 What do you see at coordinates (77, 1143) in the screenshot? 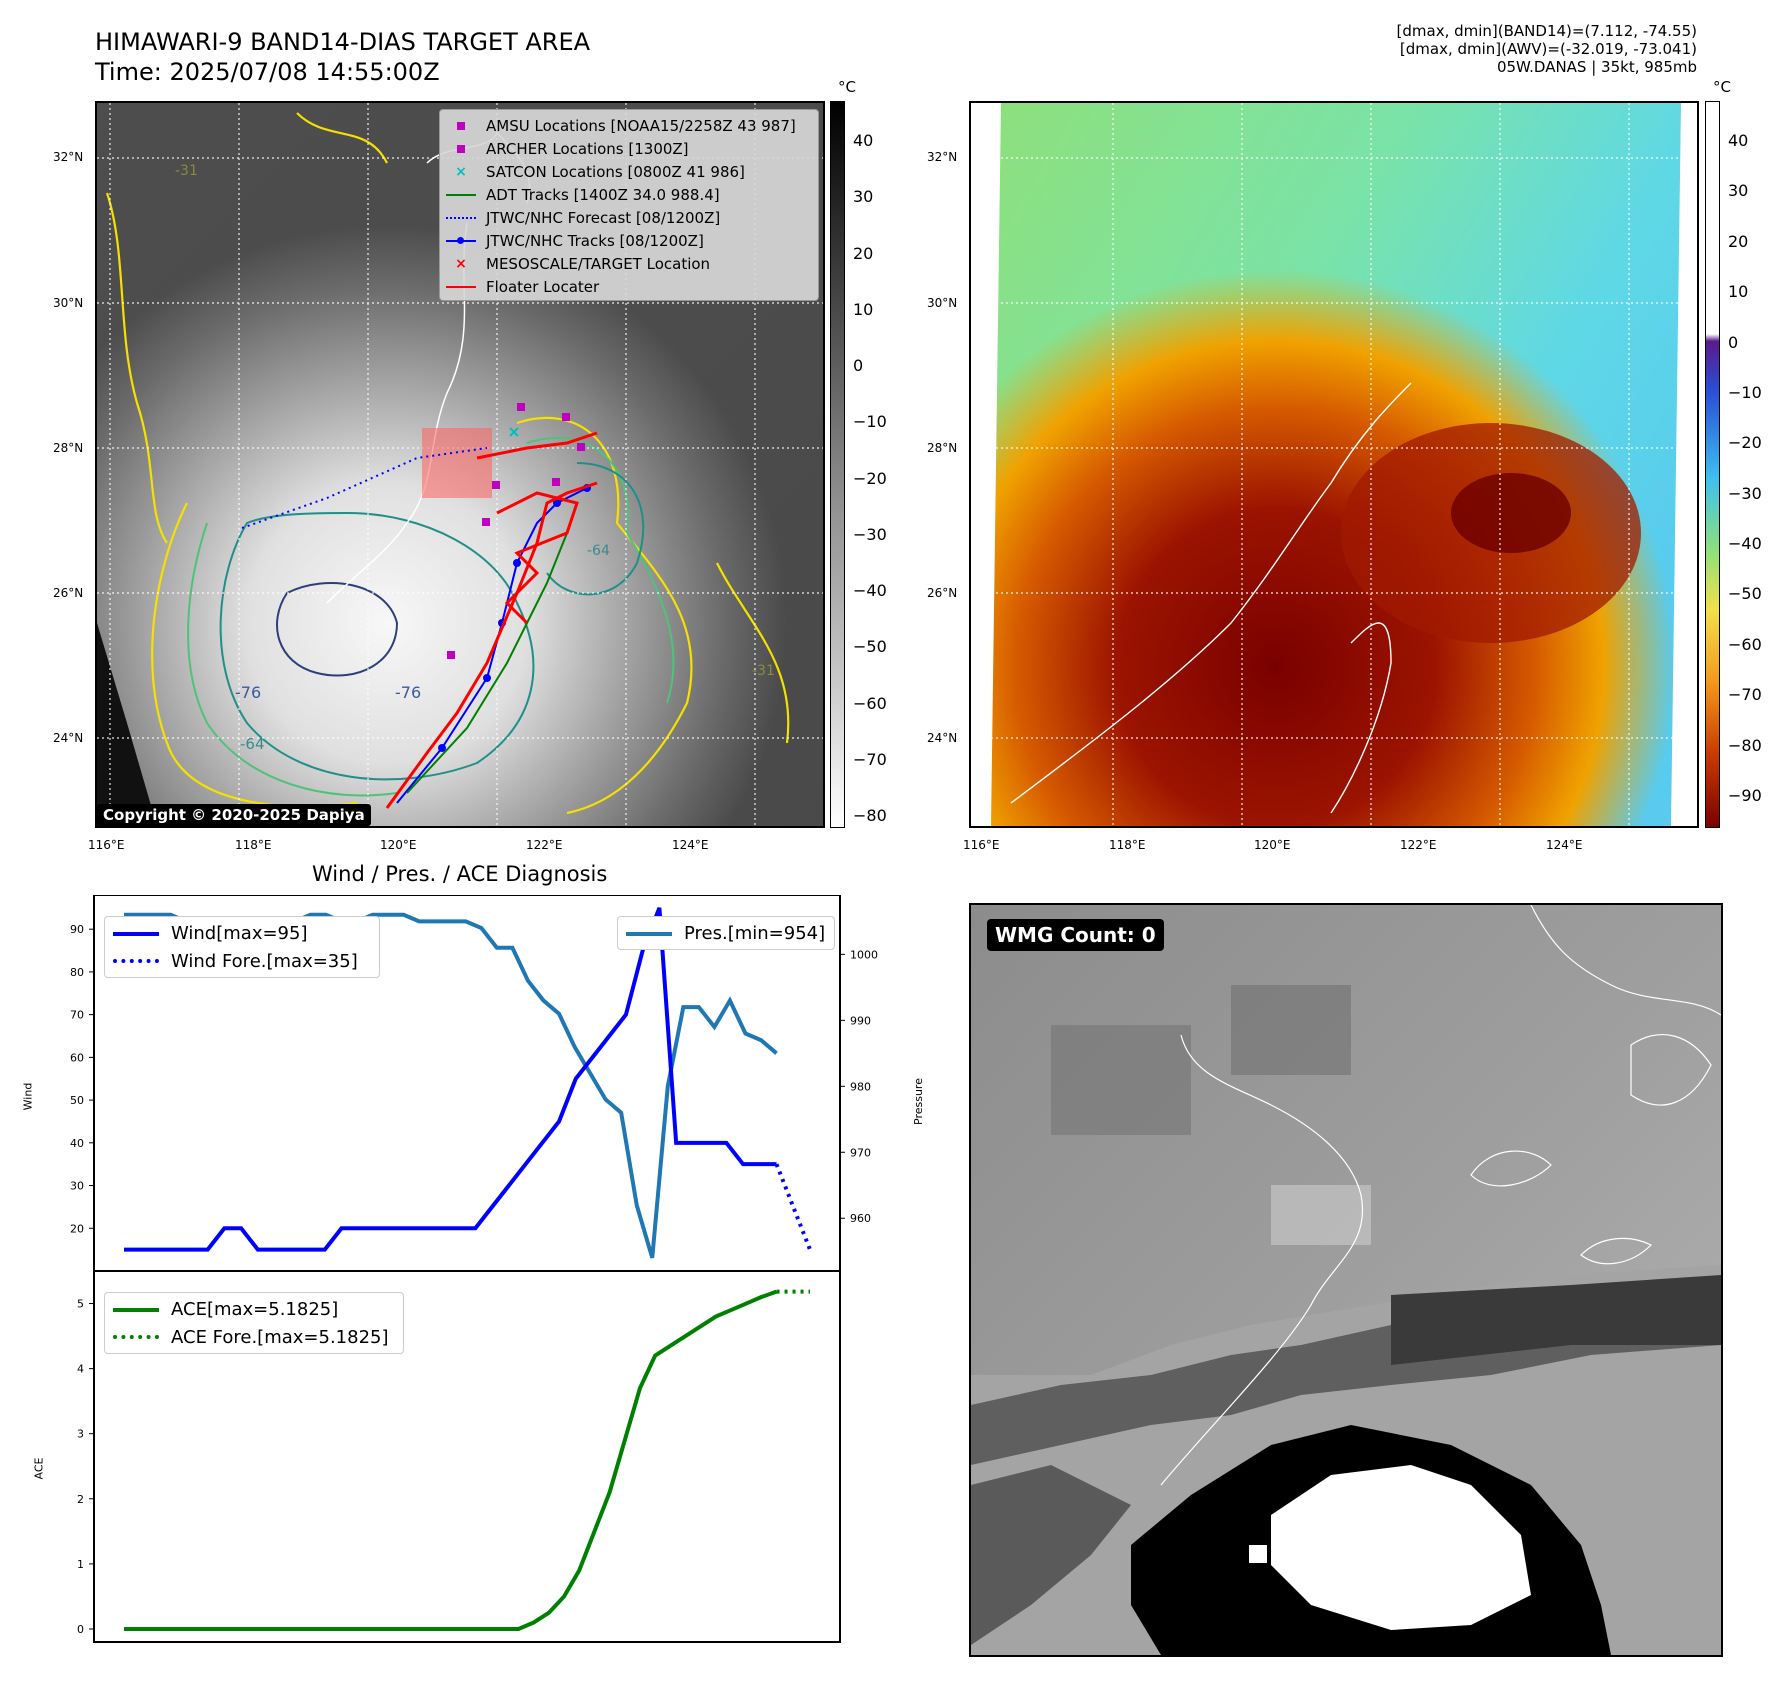
I see `wind-tick-label: 40` at bounding box center [77, 1143].